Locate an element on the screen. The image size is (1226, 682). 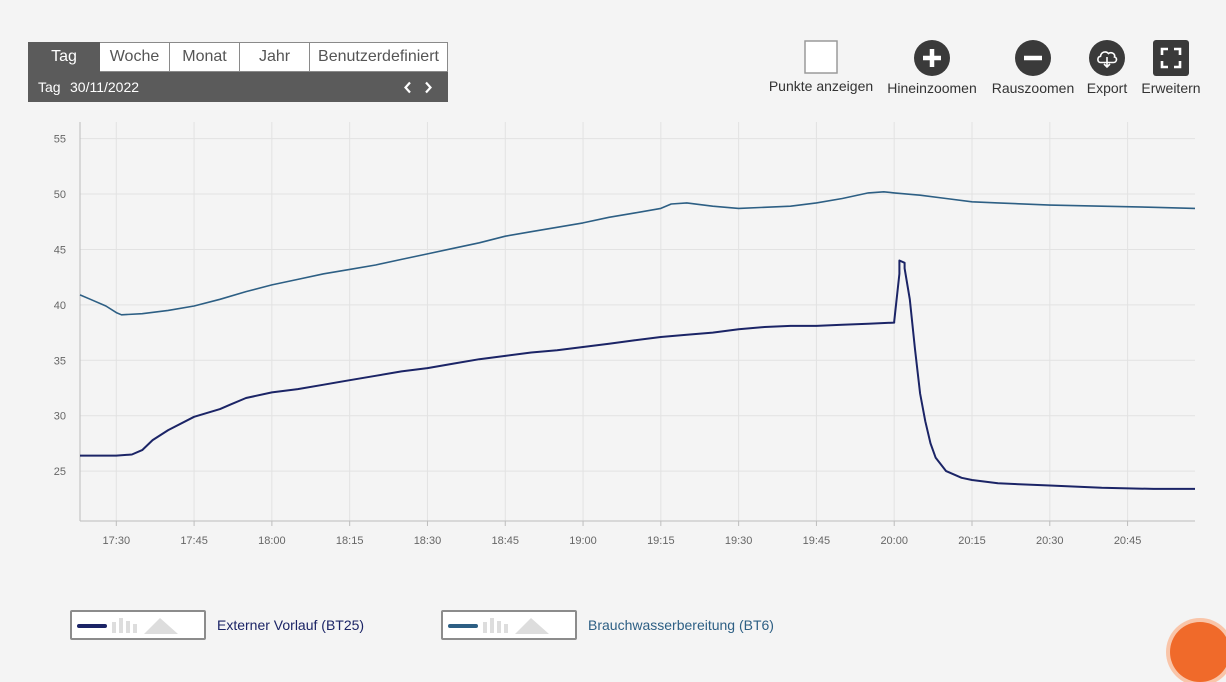
show-points-label: Punkte anzeigen is located at coordinates (821, 86).